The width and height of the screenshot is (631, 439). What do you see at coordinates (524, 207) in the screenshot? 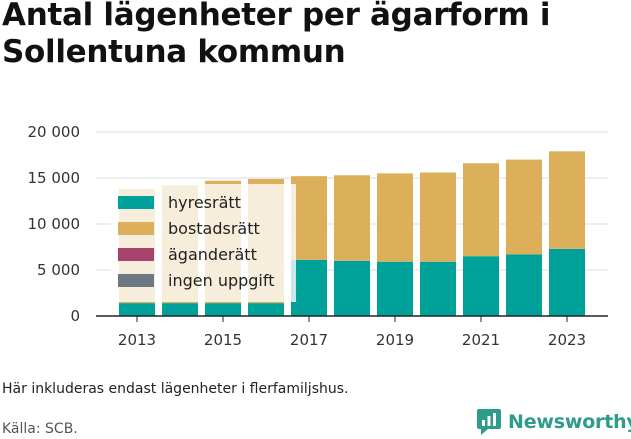
I see `bar-bostadsrätt-2022` at bounding box center [524, 207].